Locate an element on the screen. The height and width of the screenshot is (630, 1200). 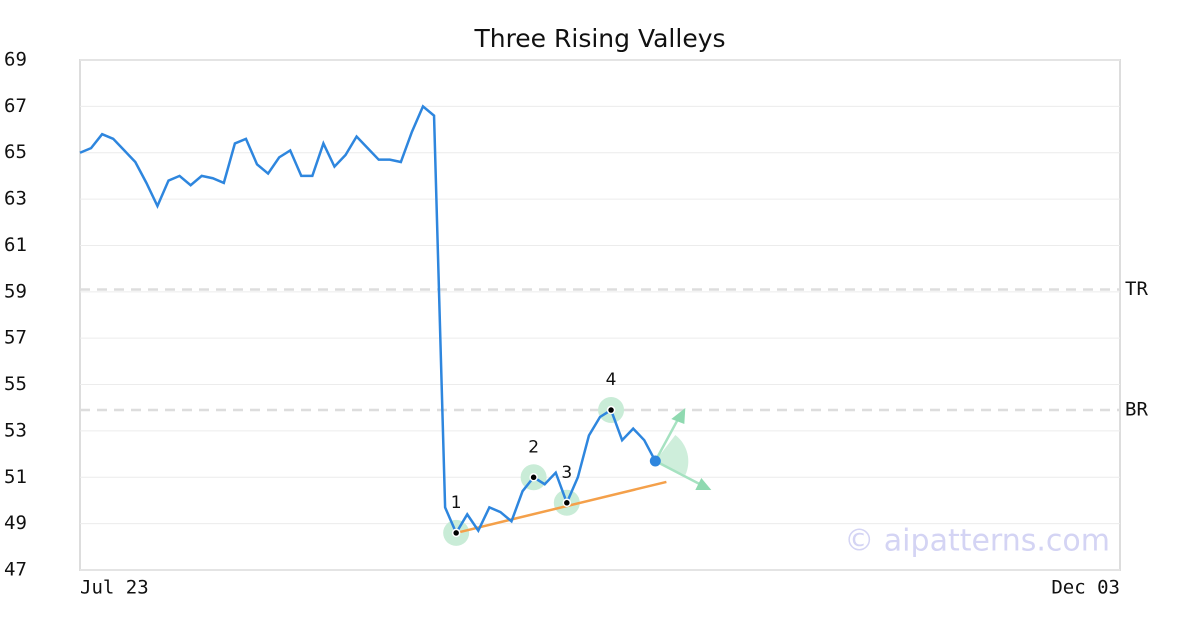
y-tick-label: 69 is located at coordinates (15, 60).